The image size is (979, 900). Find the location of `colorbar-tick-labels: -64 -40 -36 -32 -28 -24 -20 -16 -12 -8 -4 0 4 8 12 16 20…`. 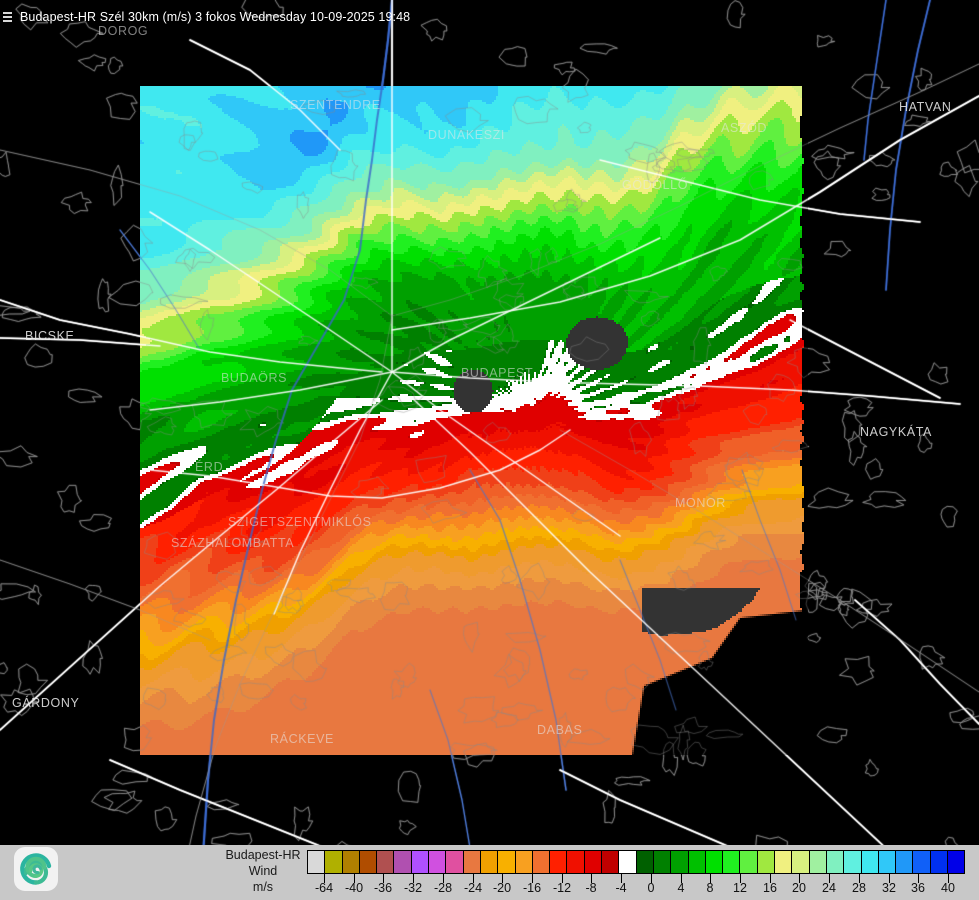

colorbar-tick-labels: -64 -40 -36 -32 -28 -24 -20 -16 -12 -8 -4 0 4 8 12 16 20… is located at coordinates (636, 890).